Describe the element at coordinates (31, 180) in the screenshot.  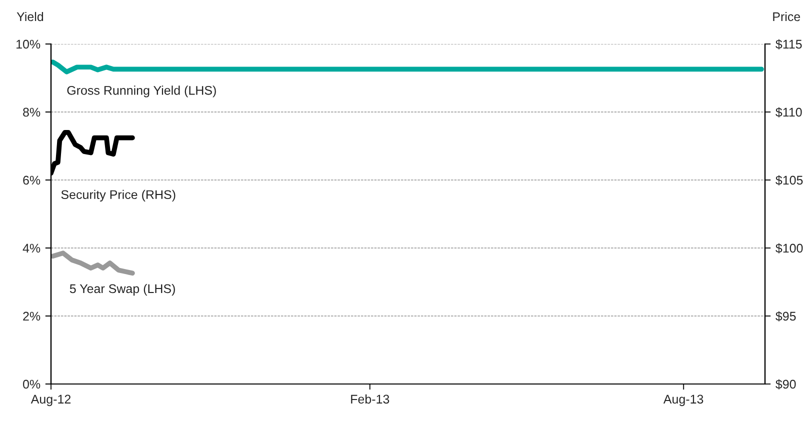
I see `y-tick-label: 6%` at that location.